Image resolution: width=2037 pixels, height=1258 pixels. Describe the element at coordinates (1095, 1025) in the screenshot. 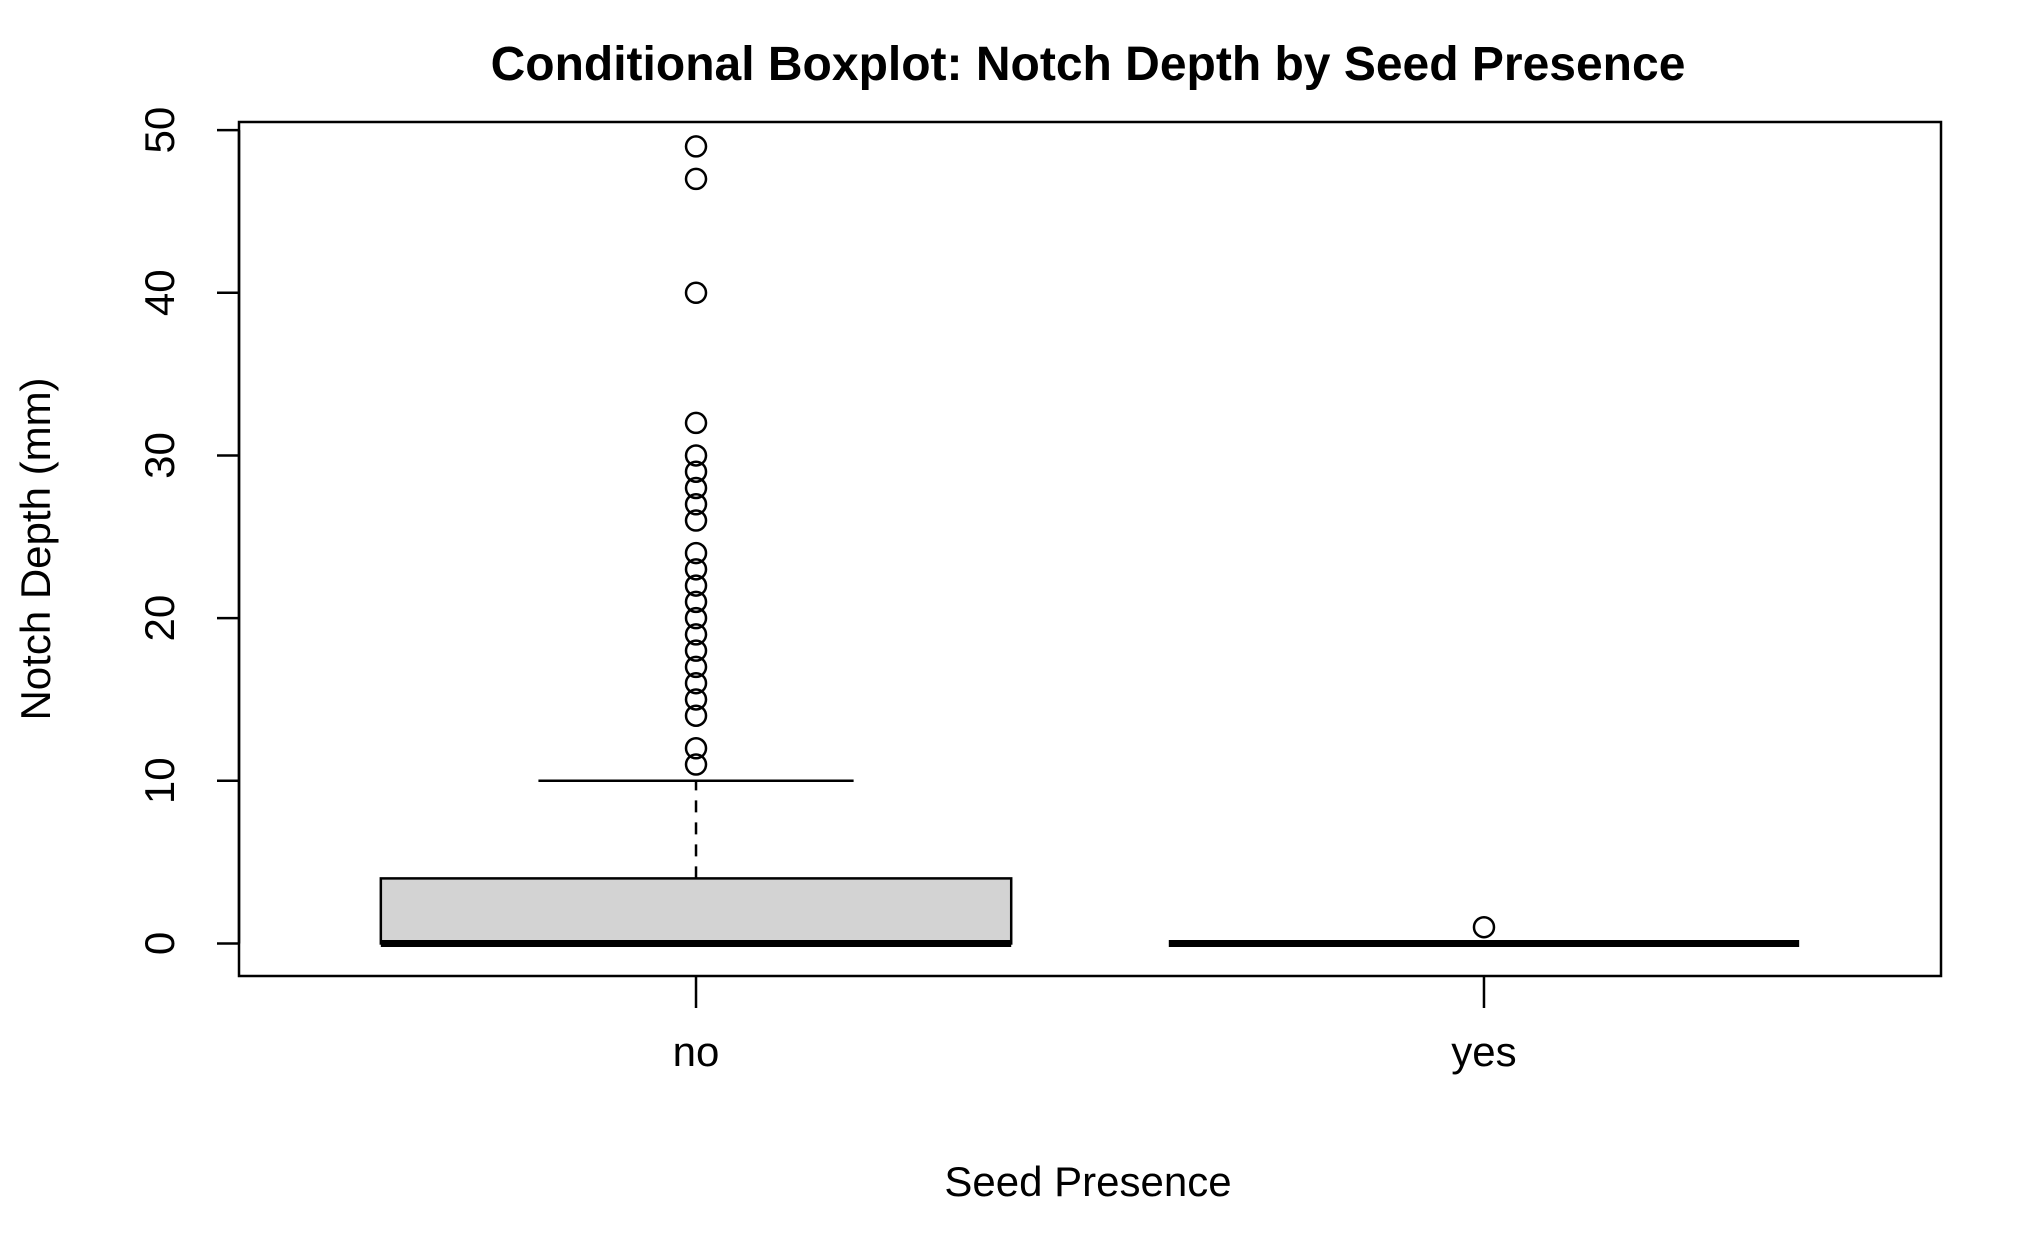

I see `x-axis: no yes` at that location.